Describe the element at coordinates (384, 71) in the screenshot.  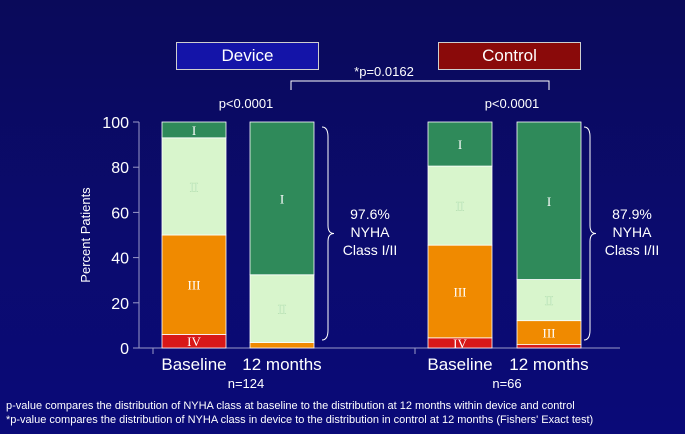
I see `between-group-p-label: *p=0.0162` at that location.